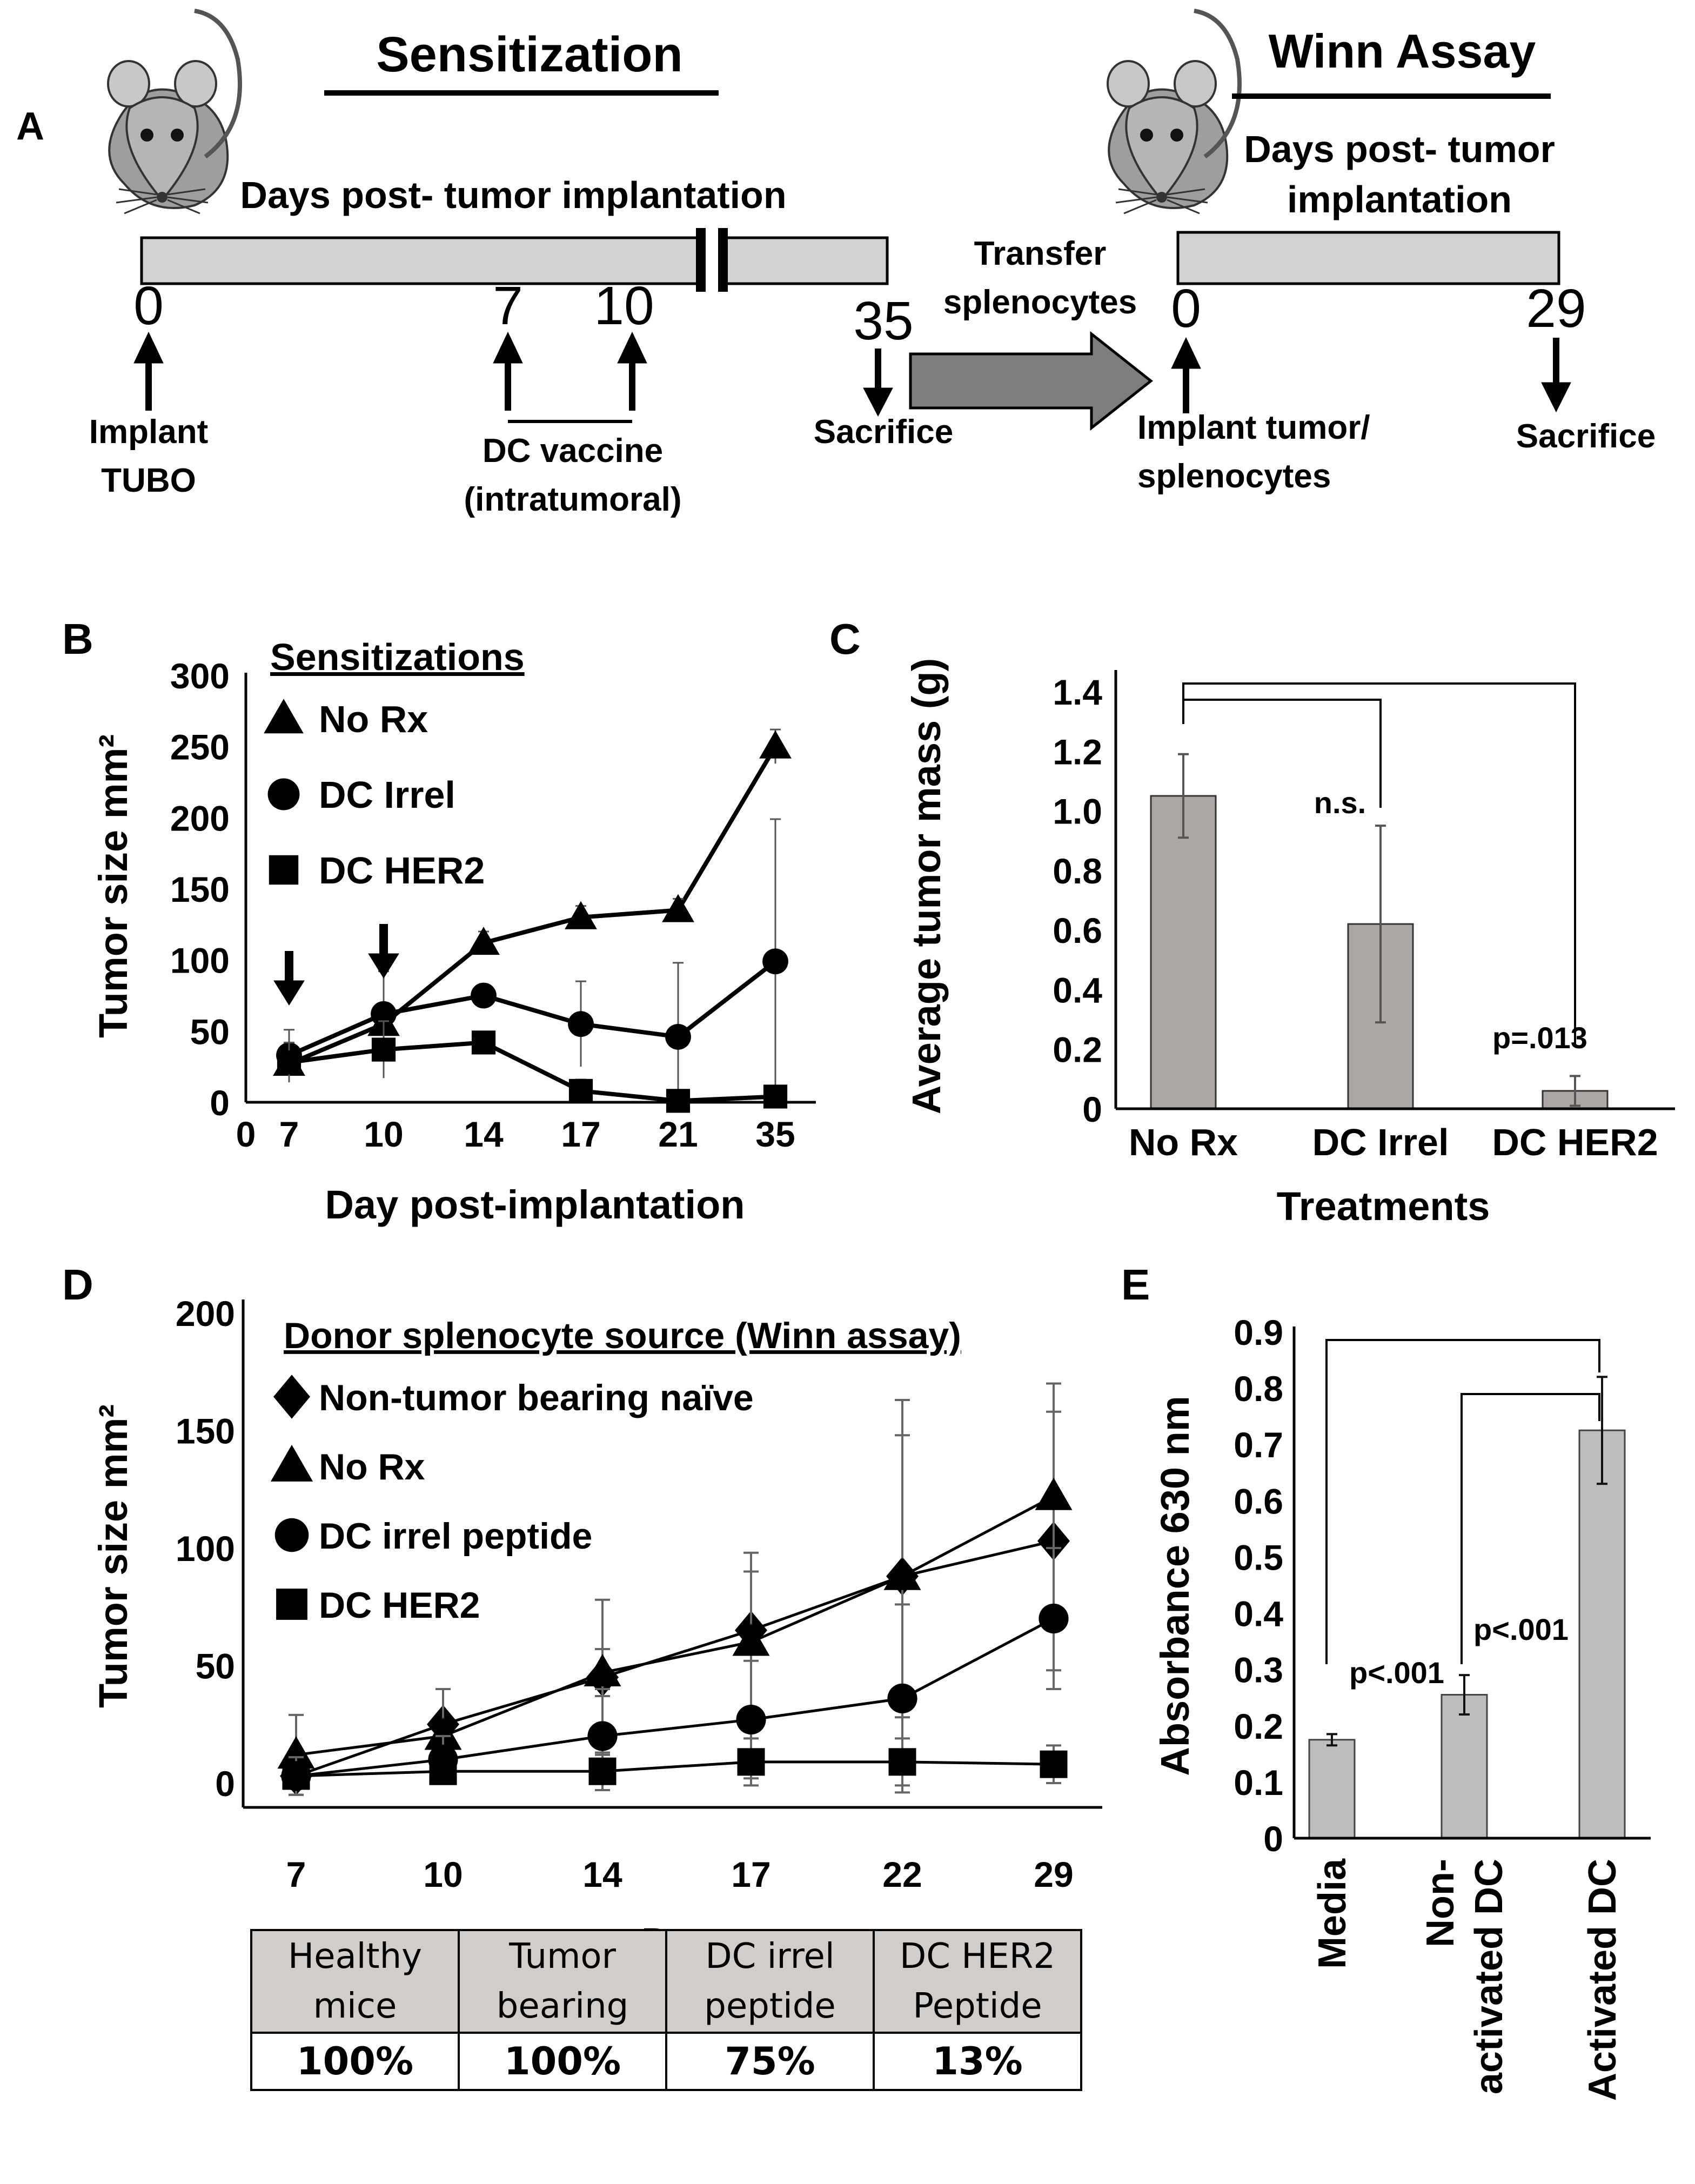 The width and height of the screenshot is (1695, 2184). What do you see at coordinates (1258, 1389) in the screenshot?
I see `e-y-tick-label: 0.8` at bounding box center [1258, 1389].